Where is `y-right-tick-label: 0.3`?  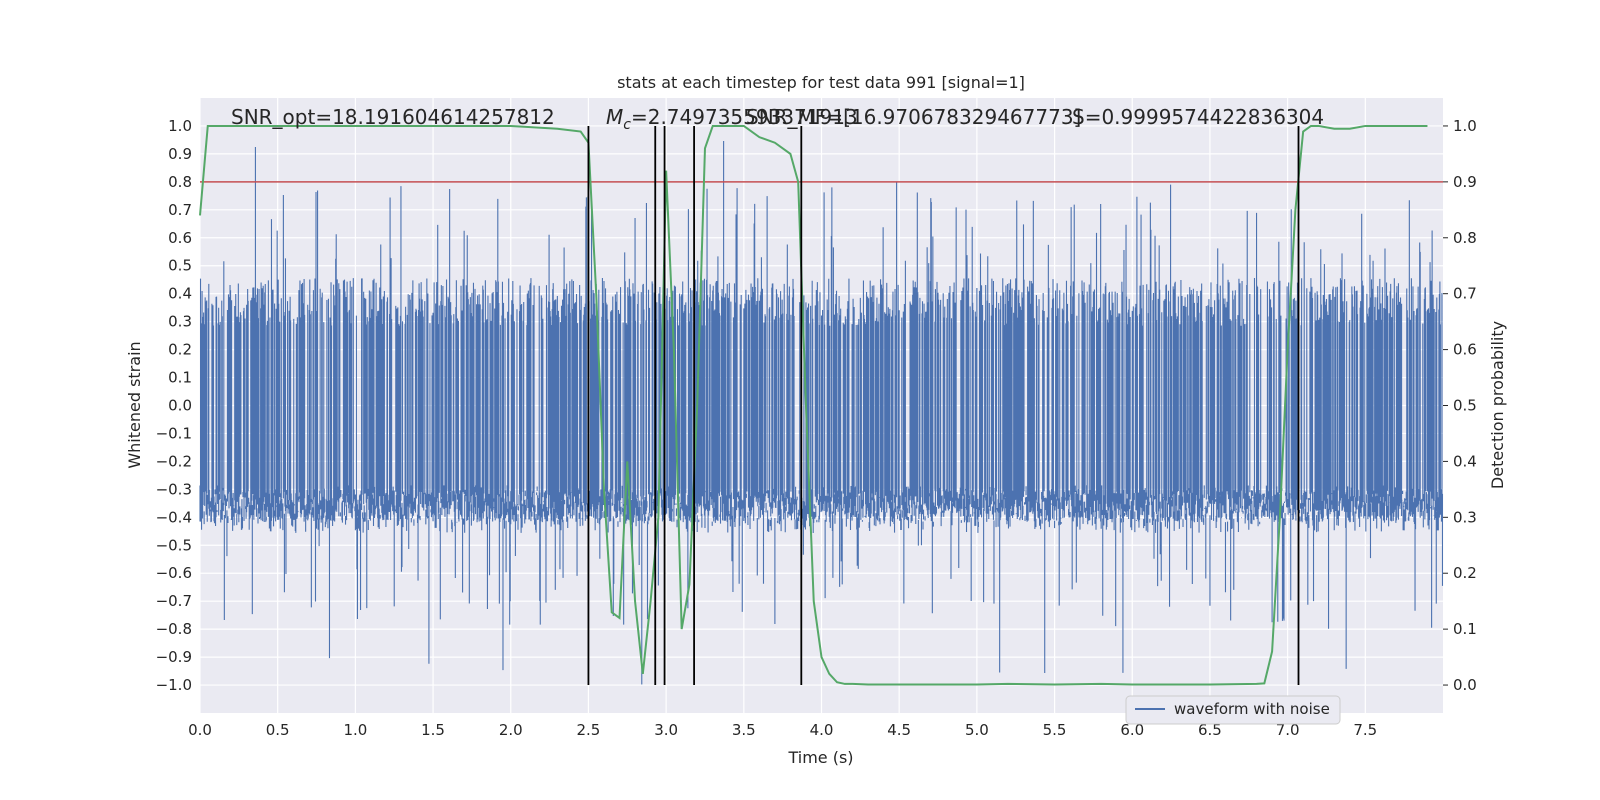
y-right-tick-label: 0.3 is located at coordinates (1465, 517).